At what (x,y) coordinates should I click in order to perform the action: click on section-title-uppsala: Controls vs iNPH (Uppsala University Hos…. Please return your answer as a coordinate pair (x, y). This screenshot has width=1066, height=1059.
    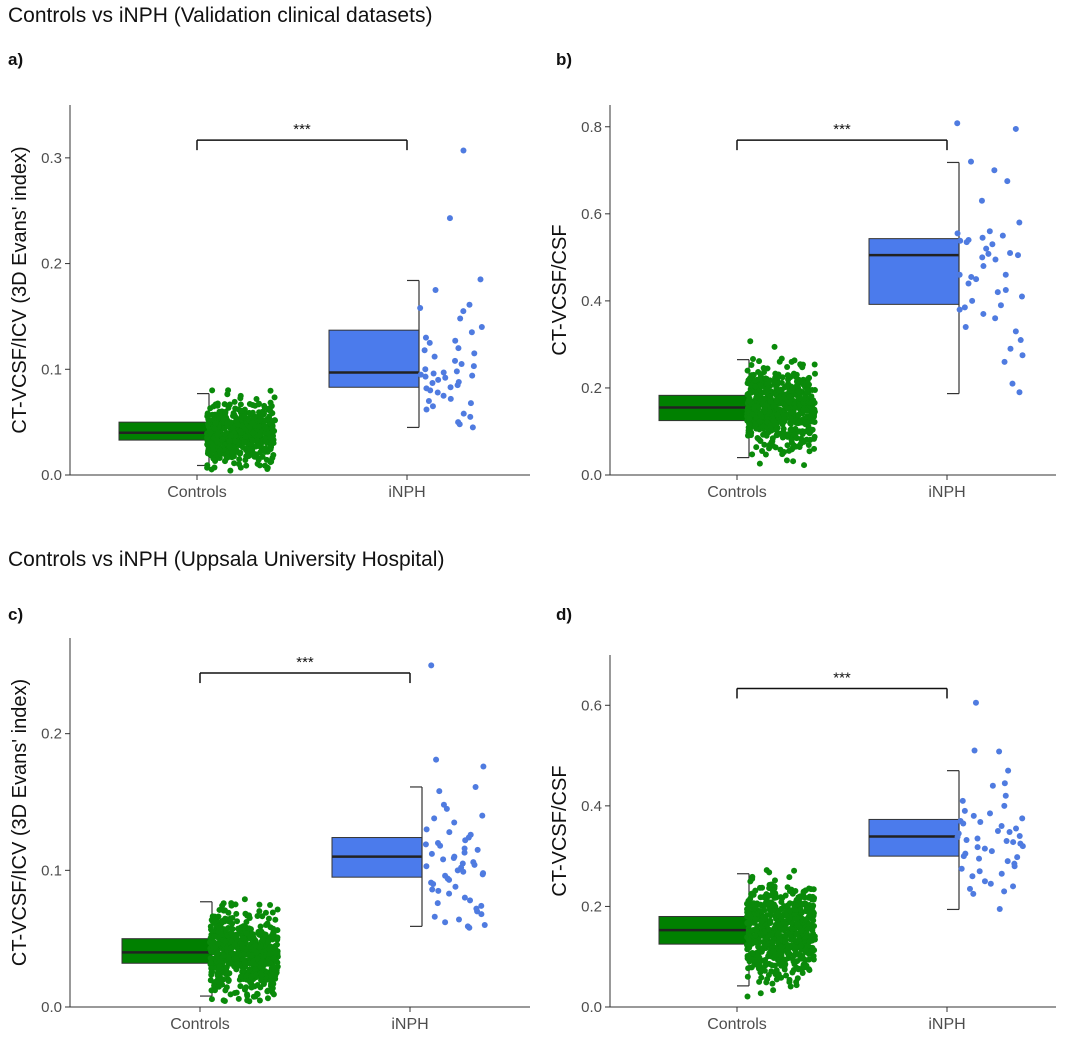
    Looking at the image, I should click on (226, 559).